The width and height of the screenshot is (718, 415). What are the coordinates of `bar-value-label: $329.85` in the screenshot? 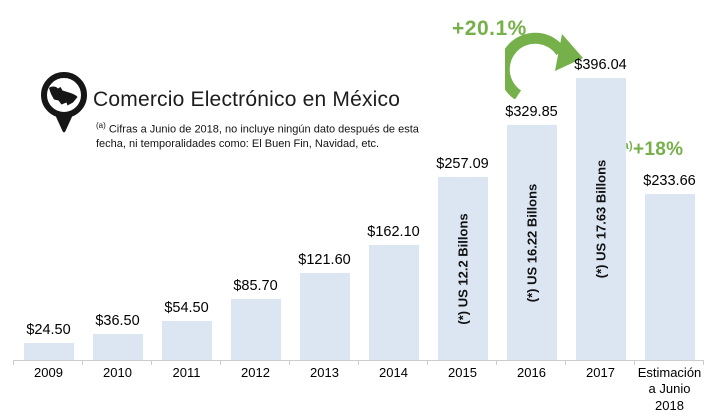 It's located at (531, 112).